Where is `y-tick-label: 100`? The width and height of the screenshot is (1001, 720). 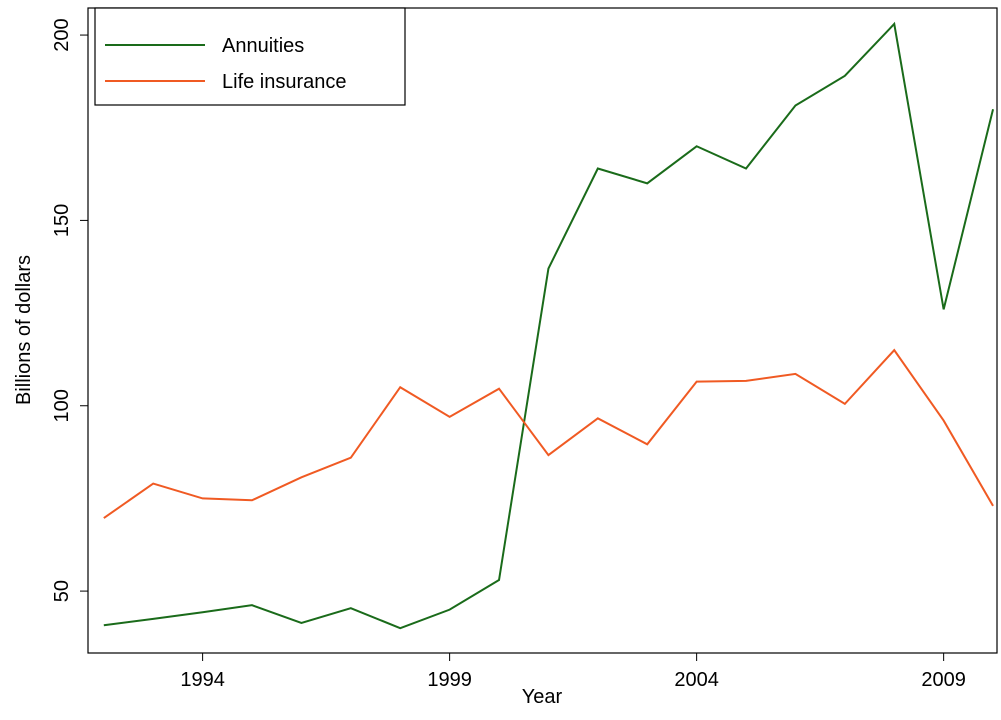 y-tick-label: 100 is located at coordinates (62, 405).